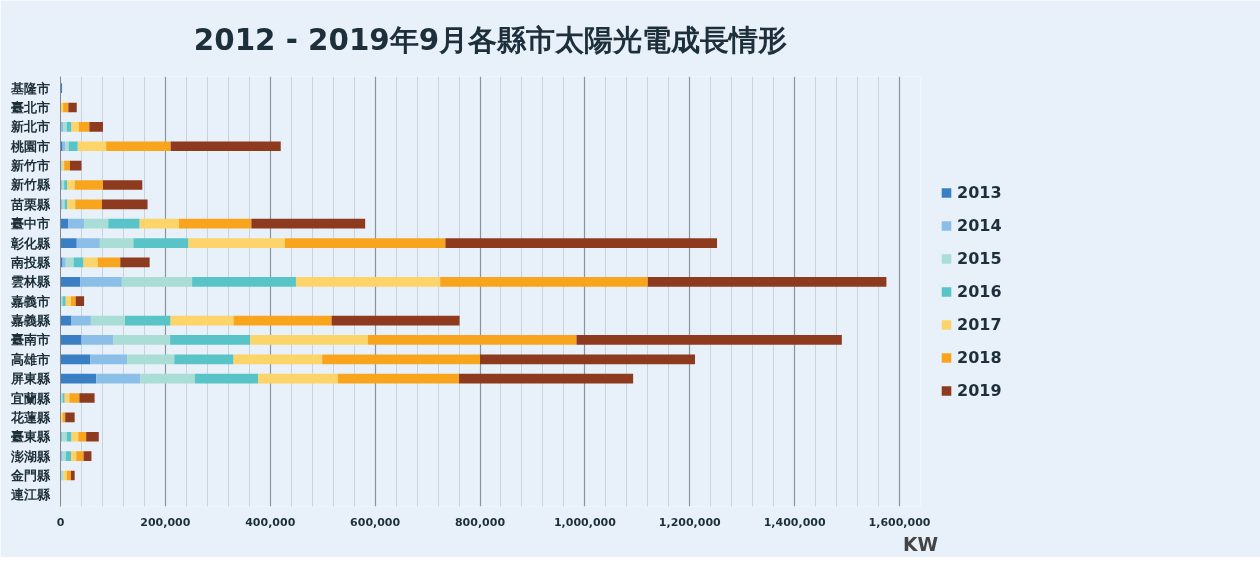 Image resolution: width=1260 pixels, height=587 pixels. Describe the element at coordinates (29, 88) in the screenshot. I see `y-tick-label: 基隆市` at that location.